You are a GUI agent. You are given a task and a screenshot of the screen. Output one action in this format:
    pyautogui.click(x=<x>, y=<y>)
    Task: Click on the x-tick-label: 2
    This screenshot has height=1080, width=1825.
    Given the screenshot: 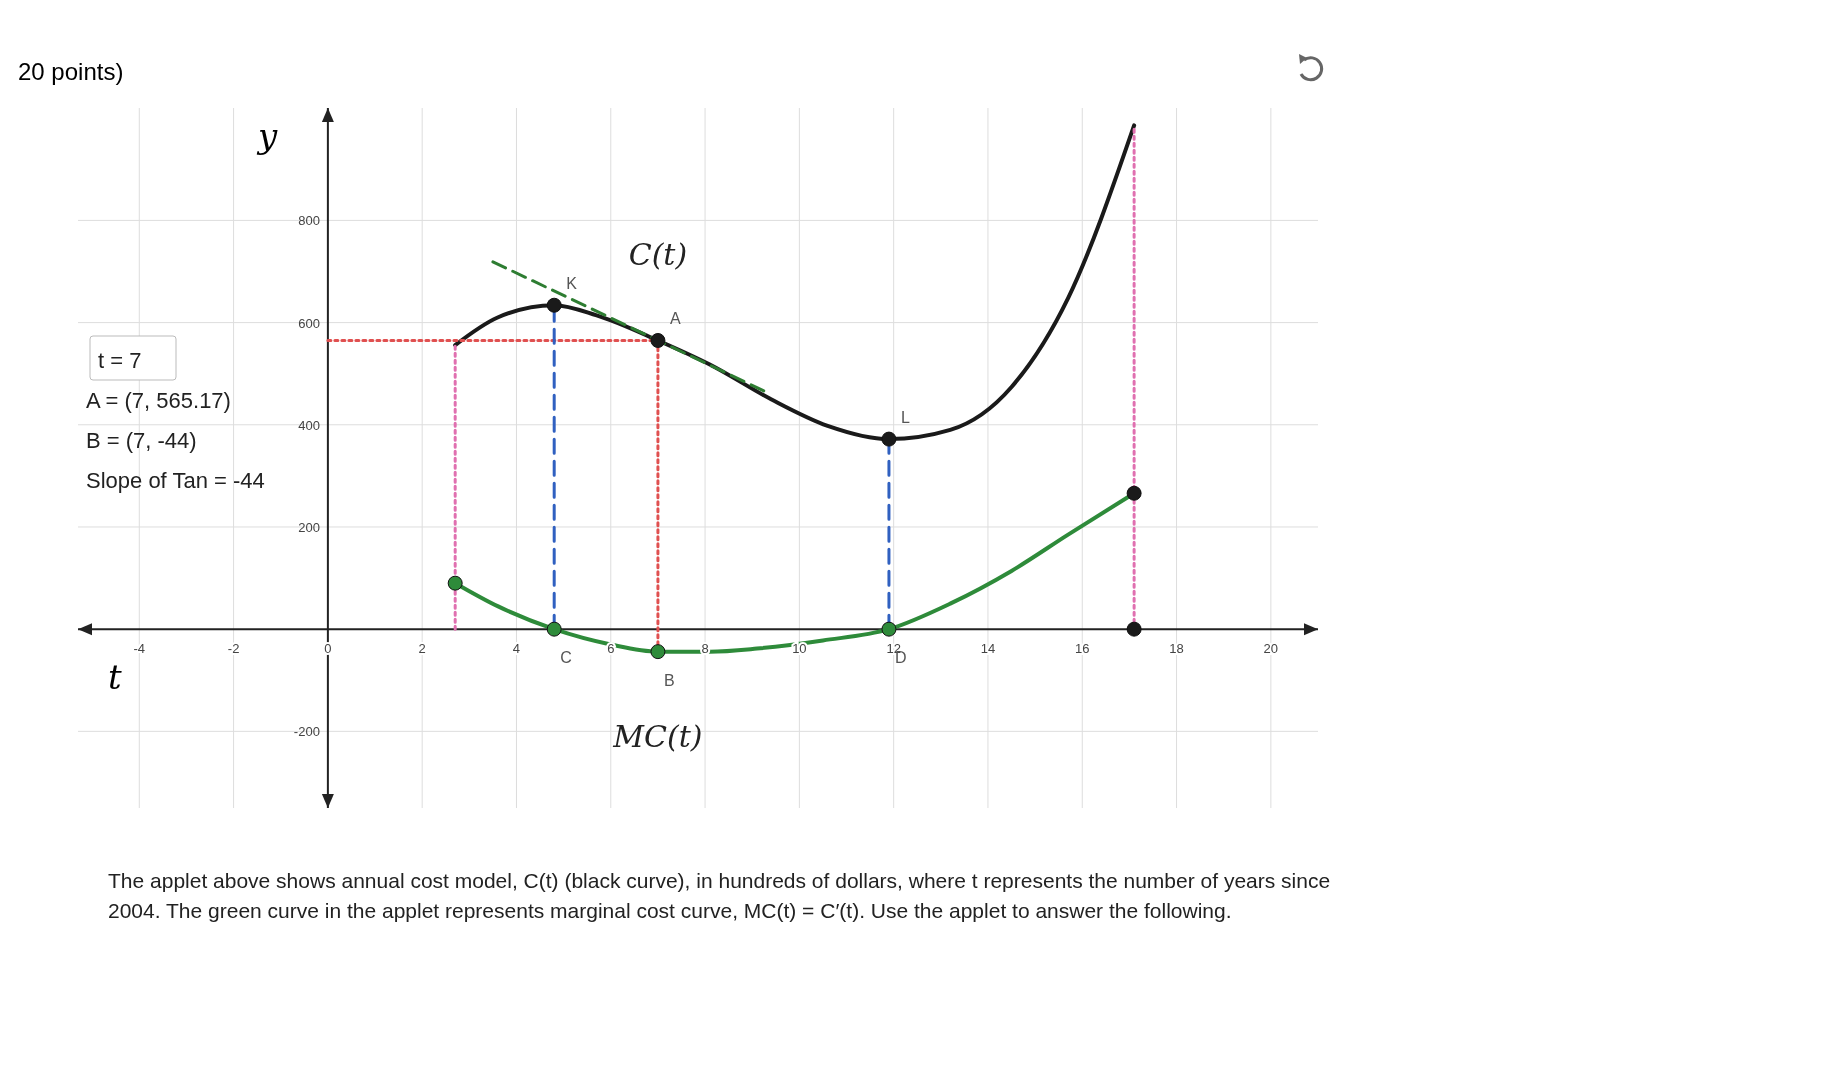 What is the action you would take?
    pyautogui.click(x=422, y=649)
    